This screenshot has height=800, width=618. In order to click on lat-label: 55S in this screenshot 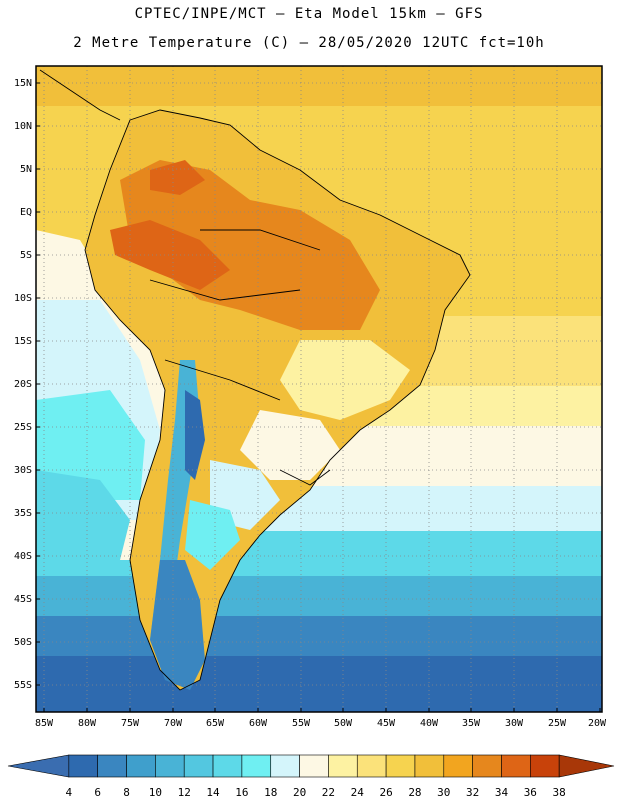, I will do `click(23, 685)`.